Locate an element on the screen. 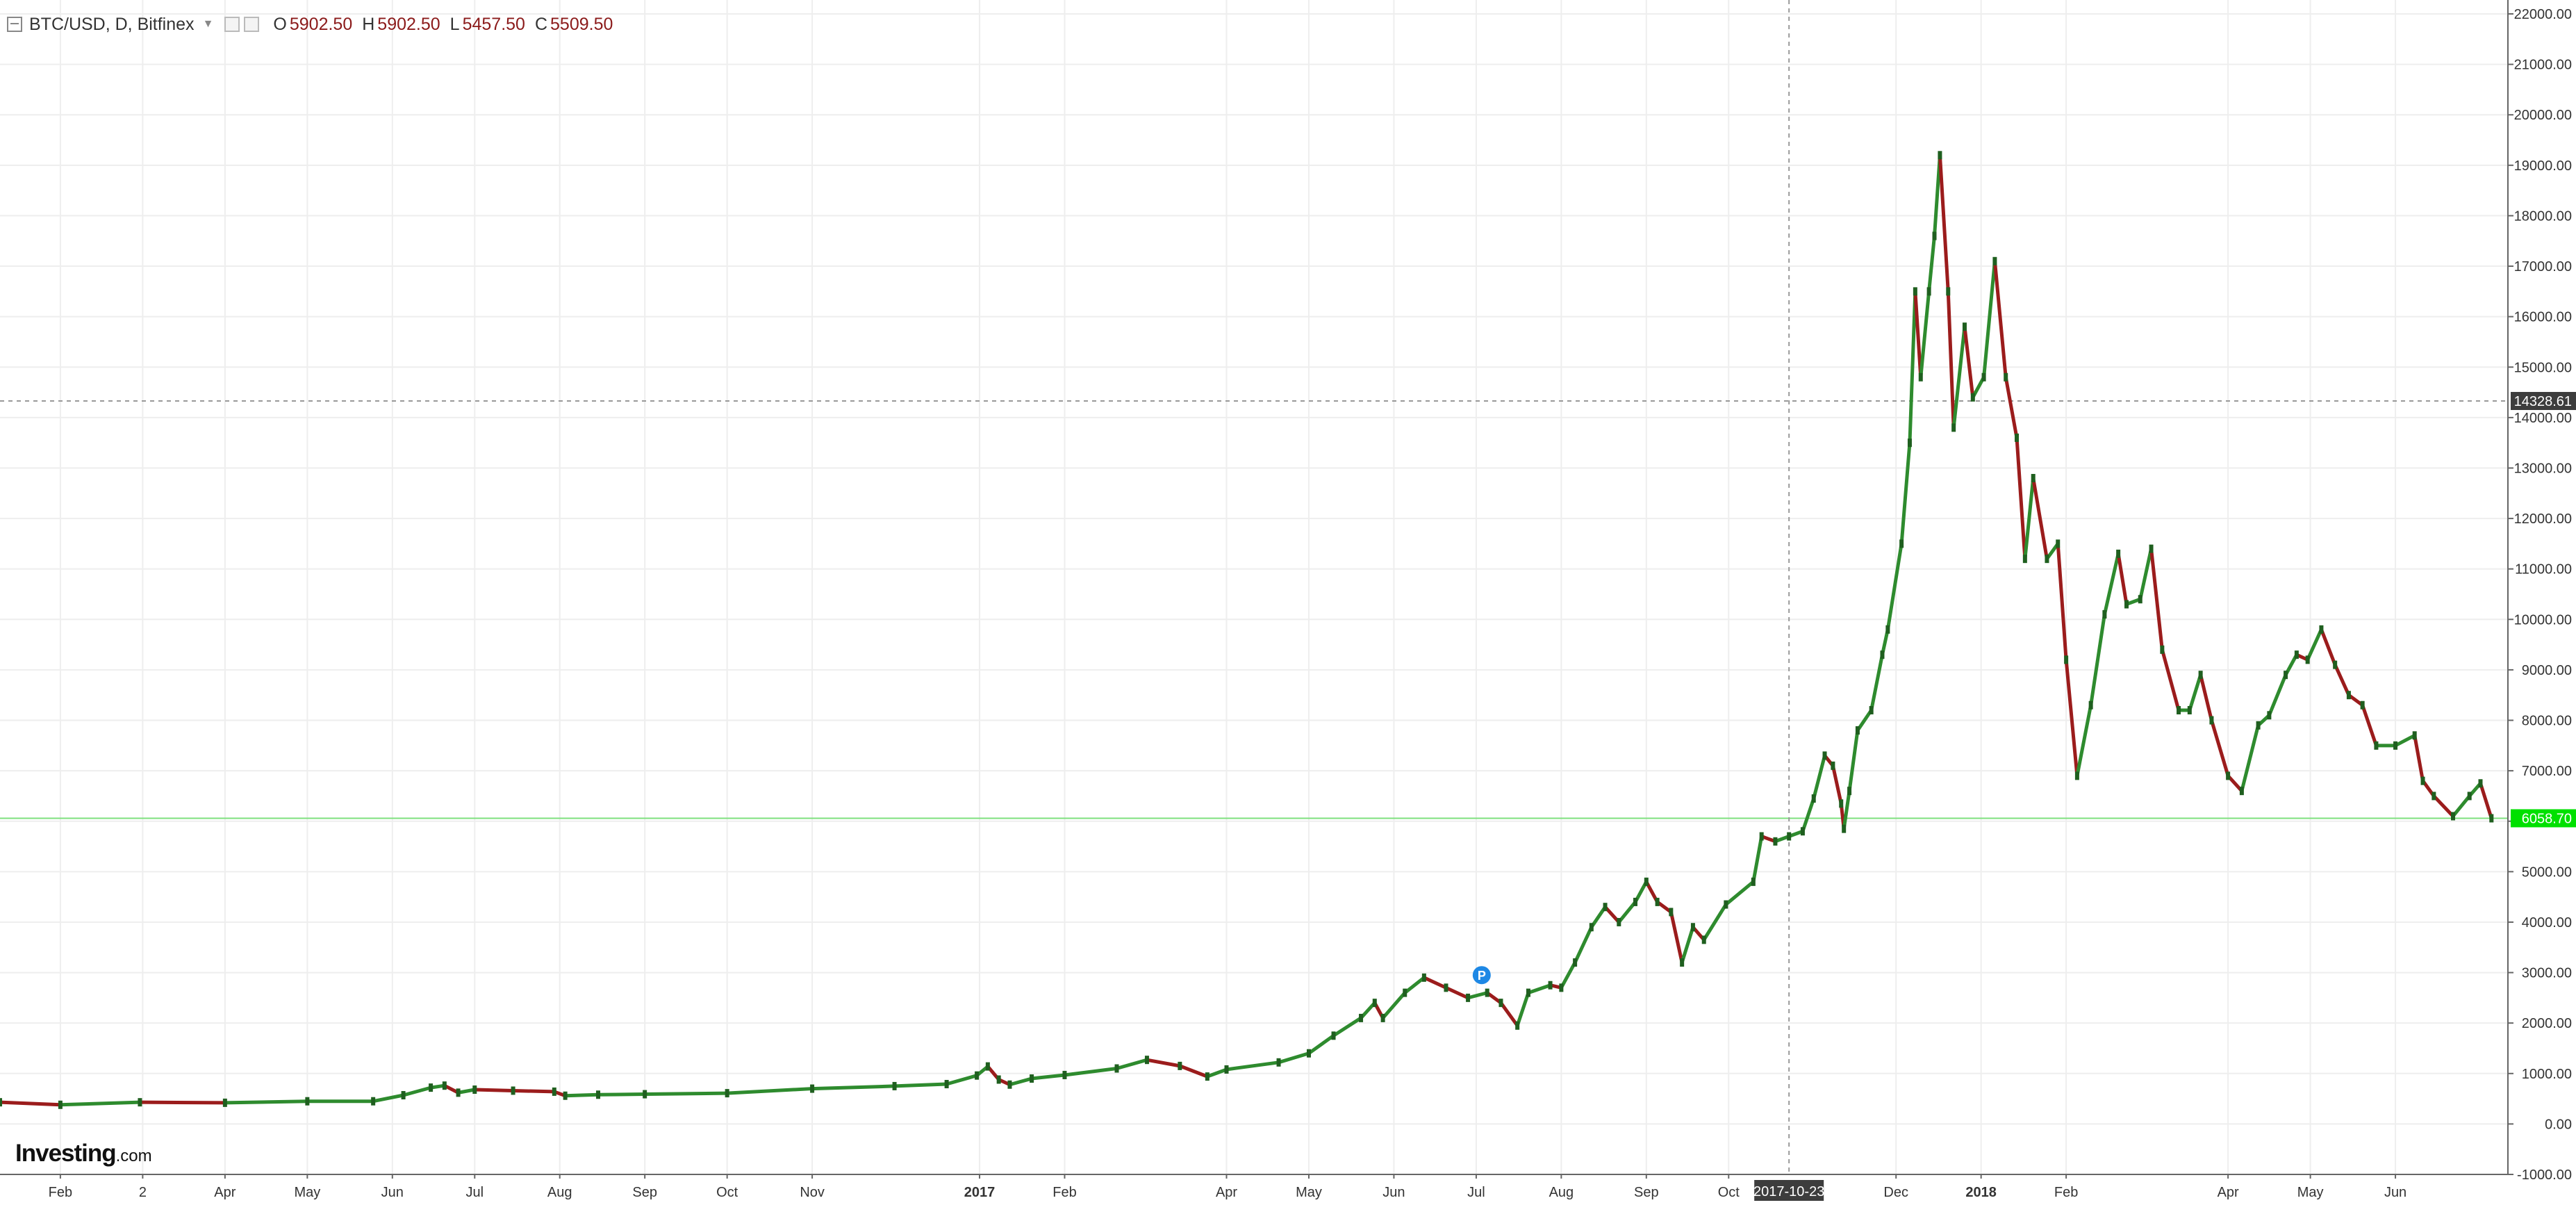 Image resolution: width=2576 pixels, height=1205 pixels. time-tick-label: Jun is located at coordinates (2395, 1192).